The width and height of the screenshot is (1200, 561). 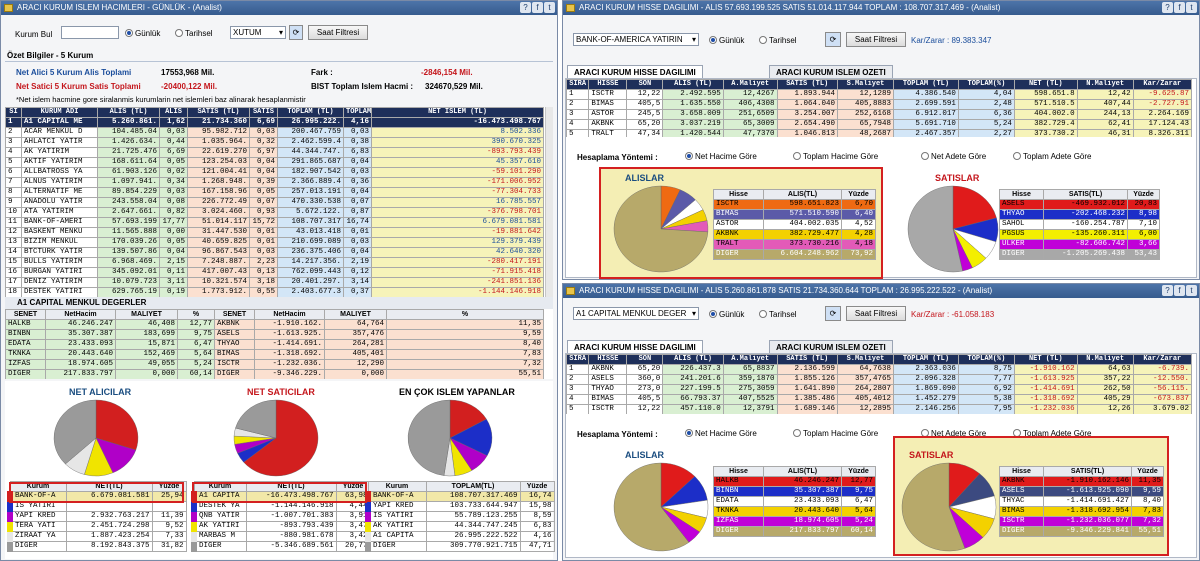 What do you see at coordinates (97, 516) in the screenshot?
I see `table-row: YAPI KRED 2.932.763.217 11,39` at bounding box center [97, 516].